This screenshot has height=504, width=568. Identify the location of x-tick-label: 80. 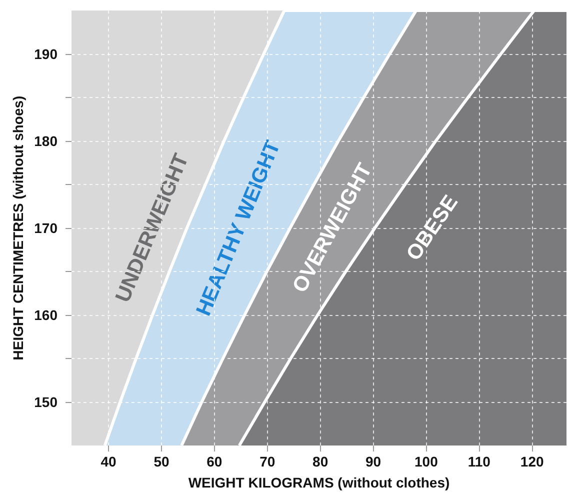
(320, 462).